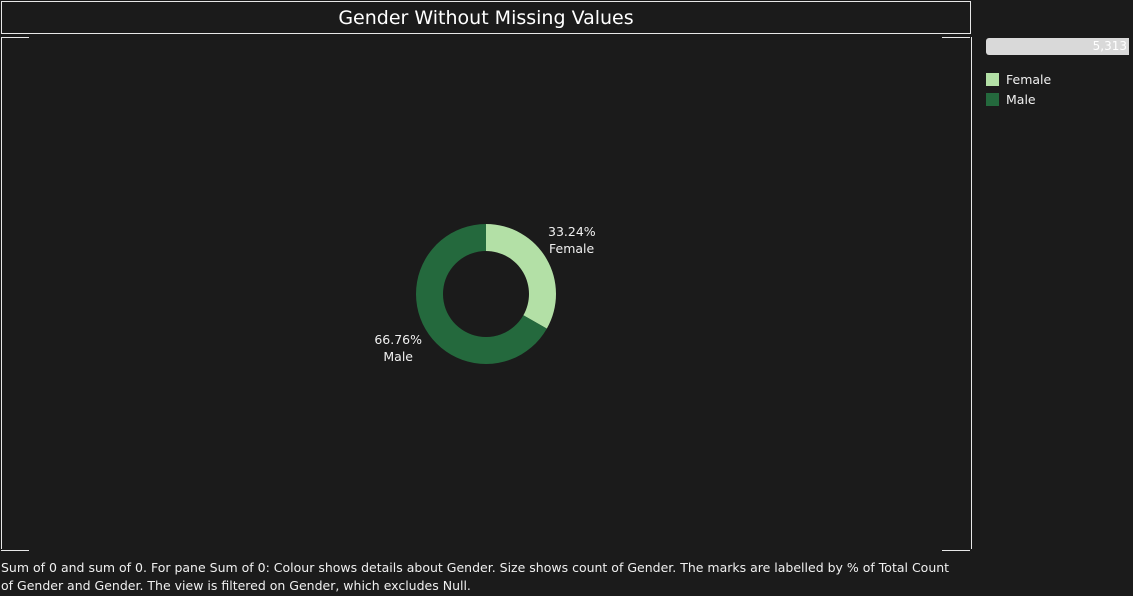 The height and width of the screenshot is (596, 1133). I want to click on legend-swatch-male, so click(992, 99).